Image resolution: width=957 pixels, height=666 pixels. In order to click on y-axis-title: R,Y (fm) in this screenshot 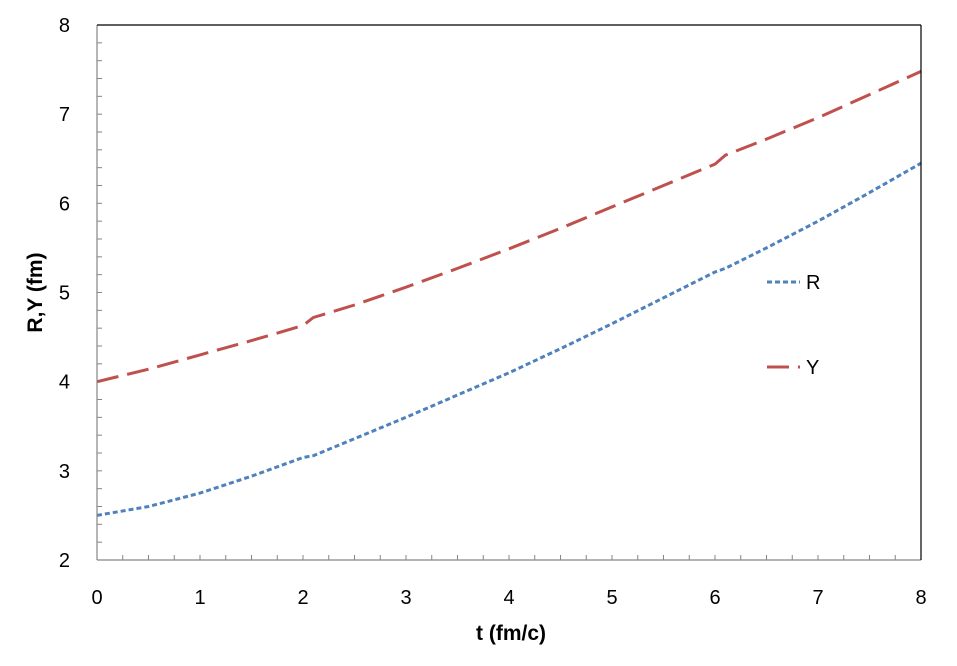, I will do `click(35, 292)`.